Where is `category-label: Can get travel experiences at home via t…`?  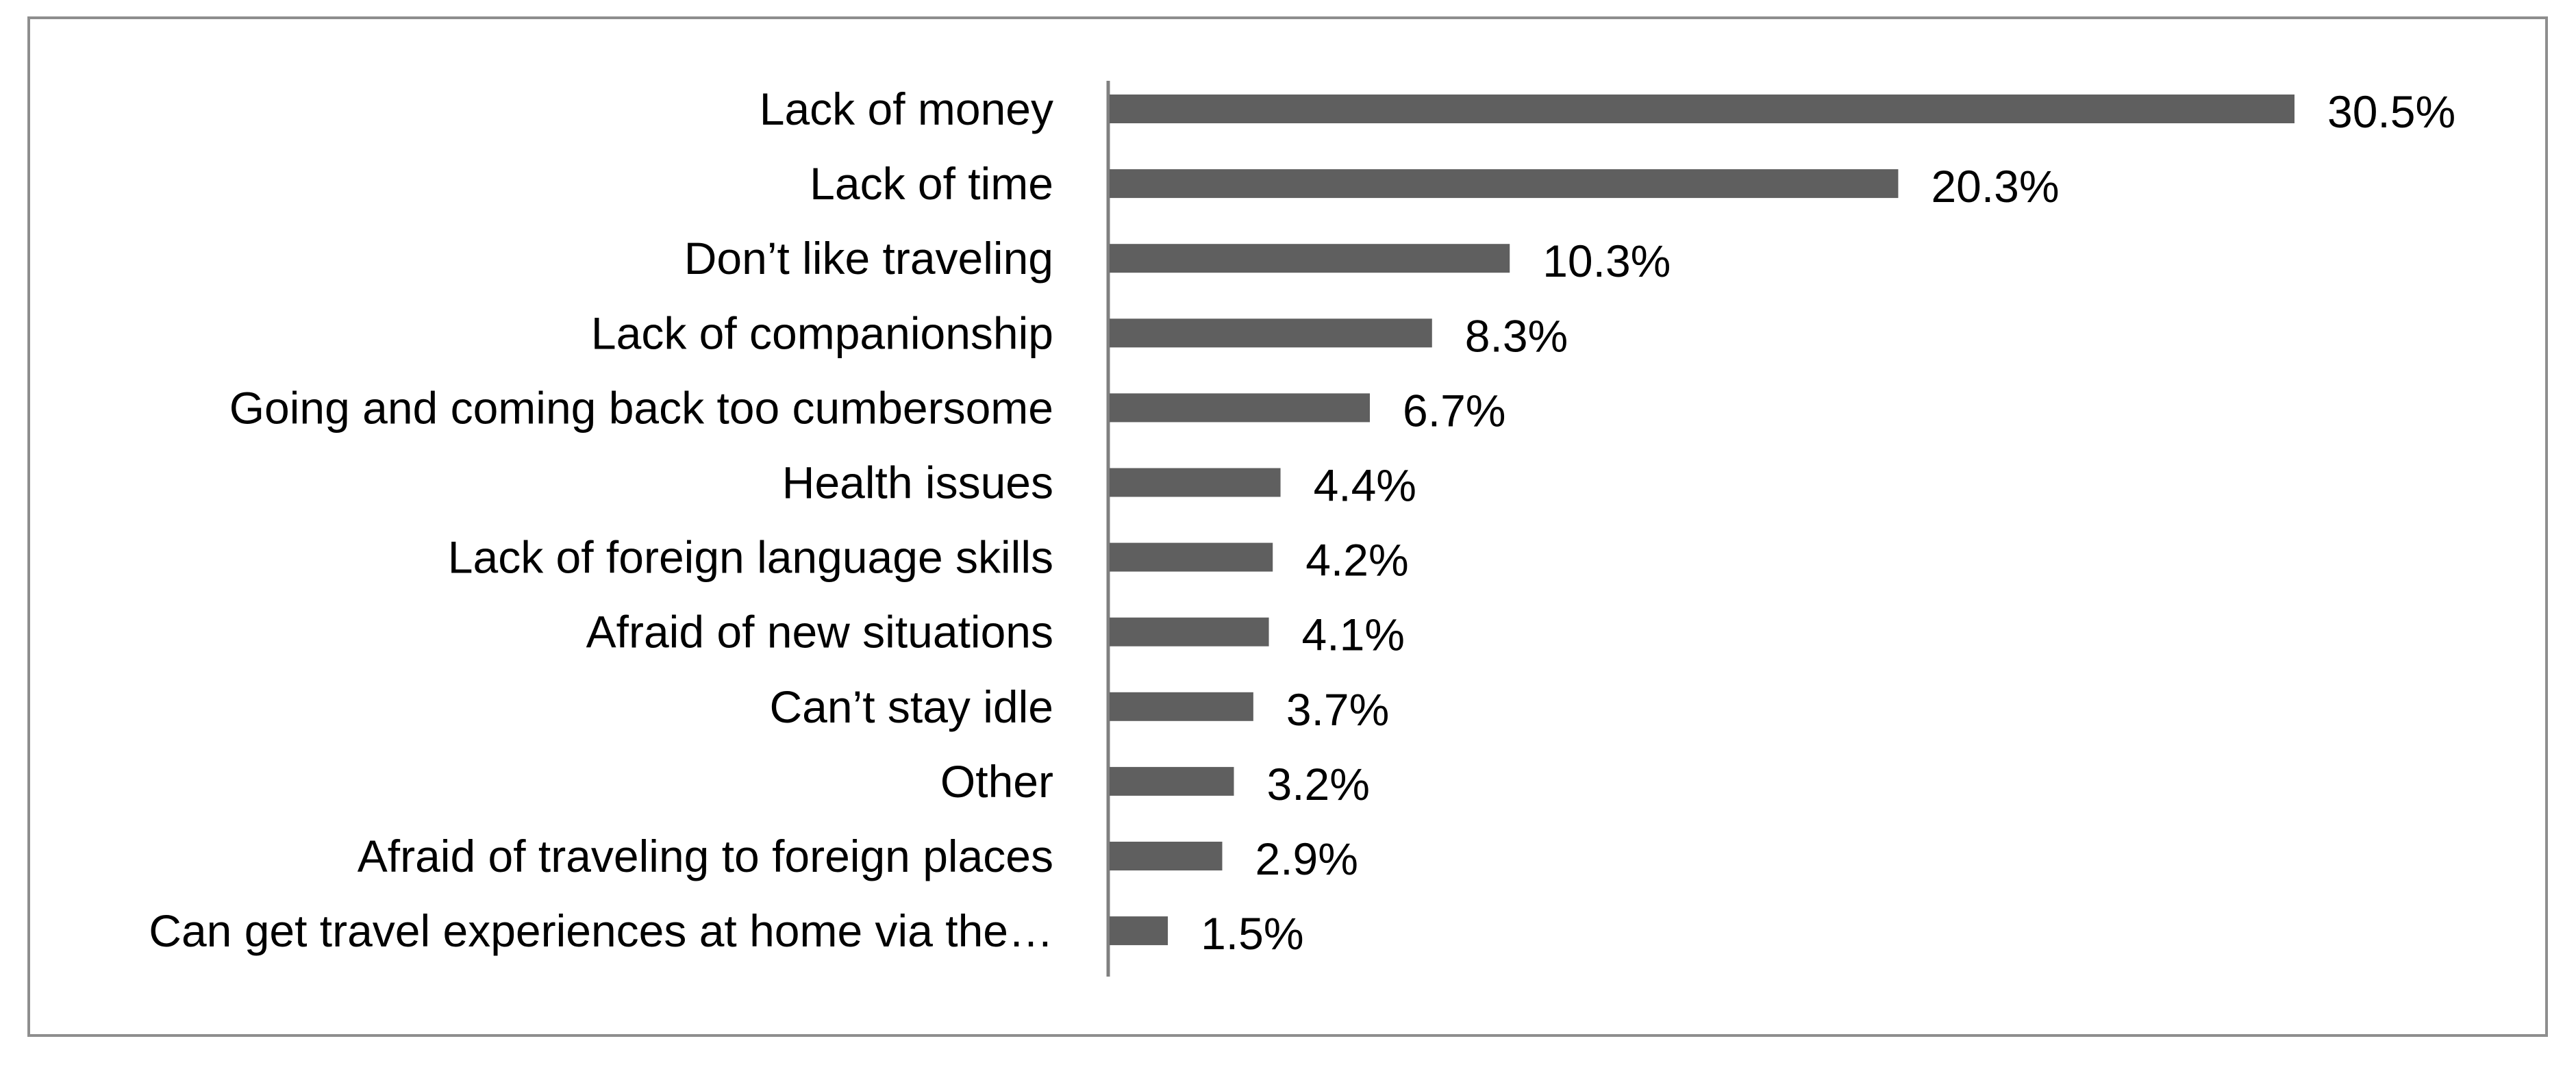
category-label: Can get travel experiences at home via t… is located at coordinates (601, 930).